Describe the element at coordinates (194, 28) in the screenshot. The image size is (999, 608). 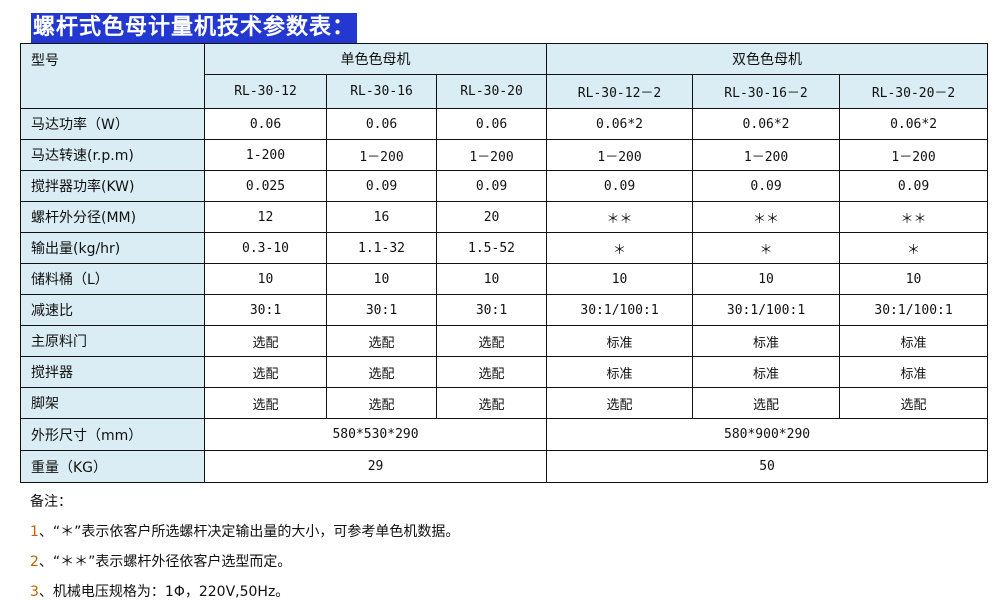
I see `page-title: 螺杆式色母计量机技术参数表：` at that location.